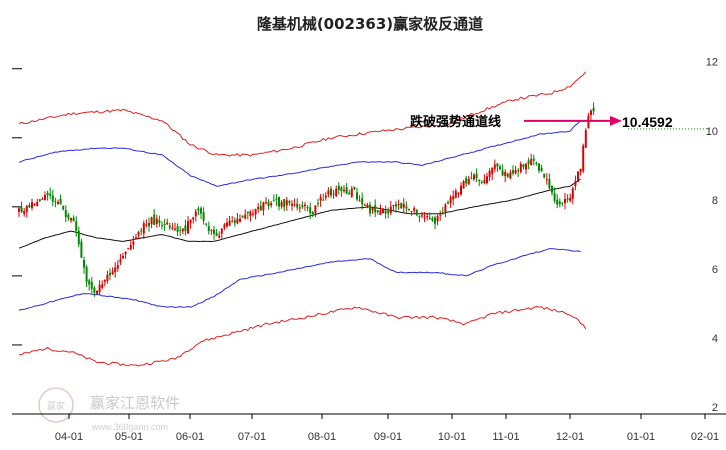 The image size is (726, 450). Describe the element at coordinates (561, 122) in the screenshot. I see `annotation: 跌破强势通道线 10.4592` at that location.